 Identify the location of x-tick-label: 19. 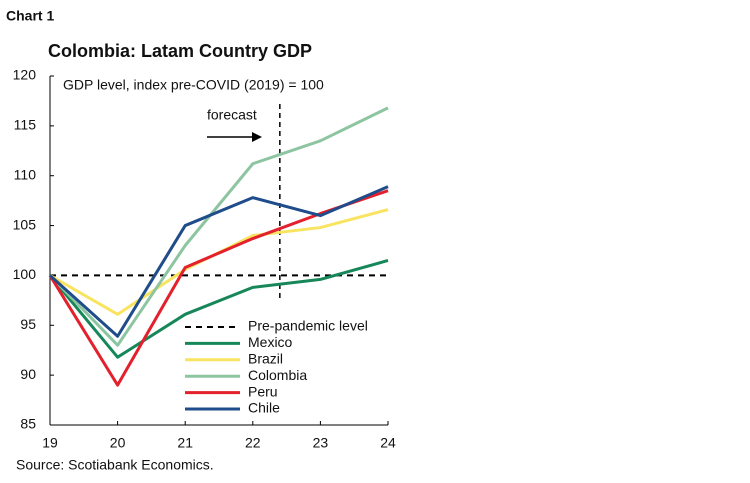
(50, 443).